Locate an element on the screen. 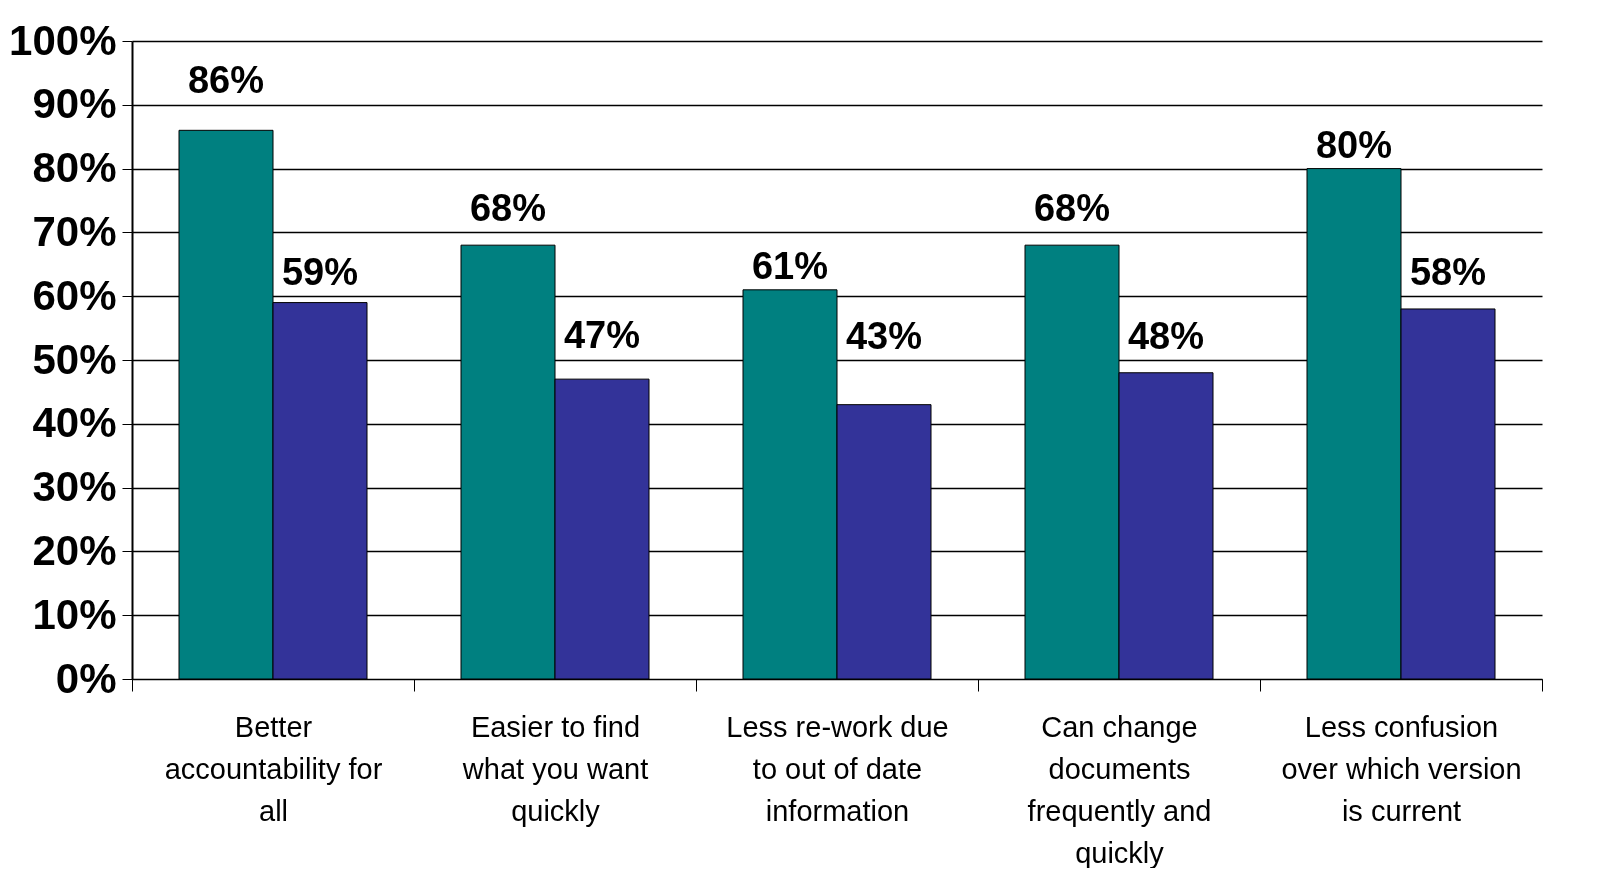 The height and width of the screenshot is (886, 1616). text: 43% is located at coordinates (884, 335).